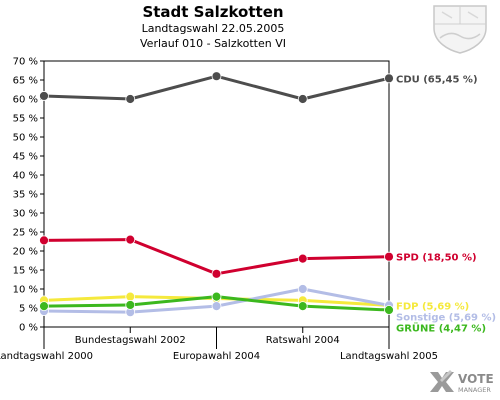 The height and width of the screenshot is (400, 500). Describe the element at coordinates (442, 381) in the screenshot. I see `vote-manager-x-icon` at that location.